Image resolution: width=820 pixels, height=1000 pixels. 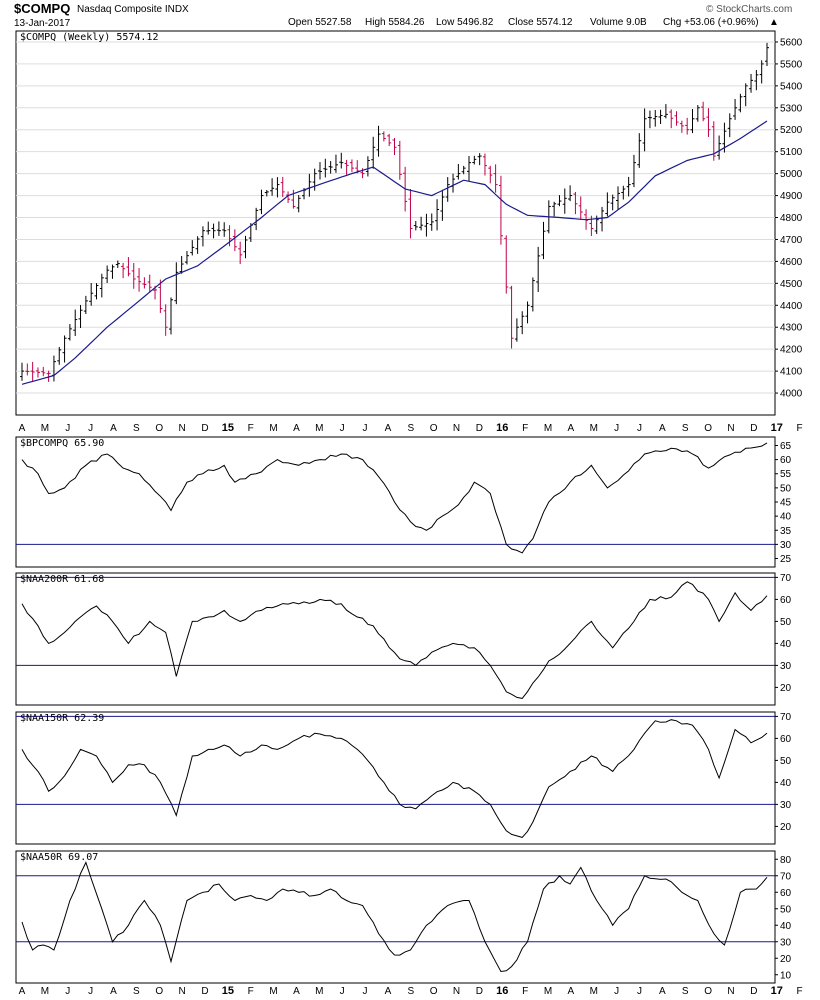 What do you see at coordinates (786, 446) in the screenshot?
I see `y-tick-label: 65` at bounding box center [786, 446].